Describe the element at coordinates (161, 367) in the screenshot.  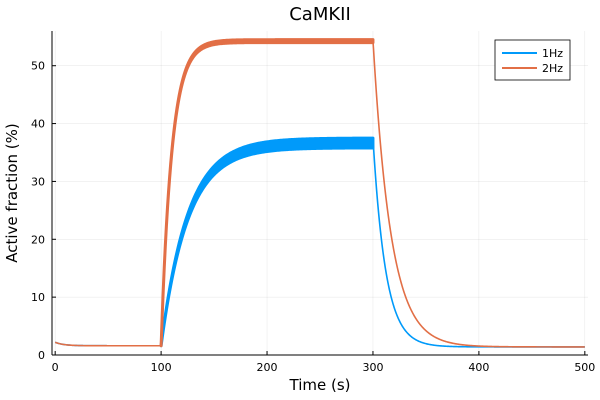
I see `x-tick-label: 100` at that location.